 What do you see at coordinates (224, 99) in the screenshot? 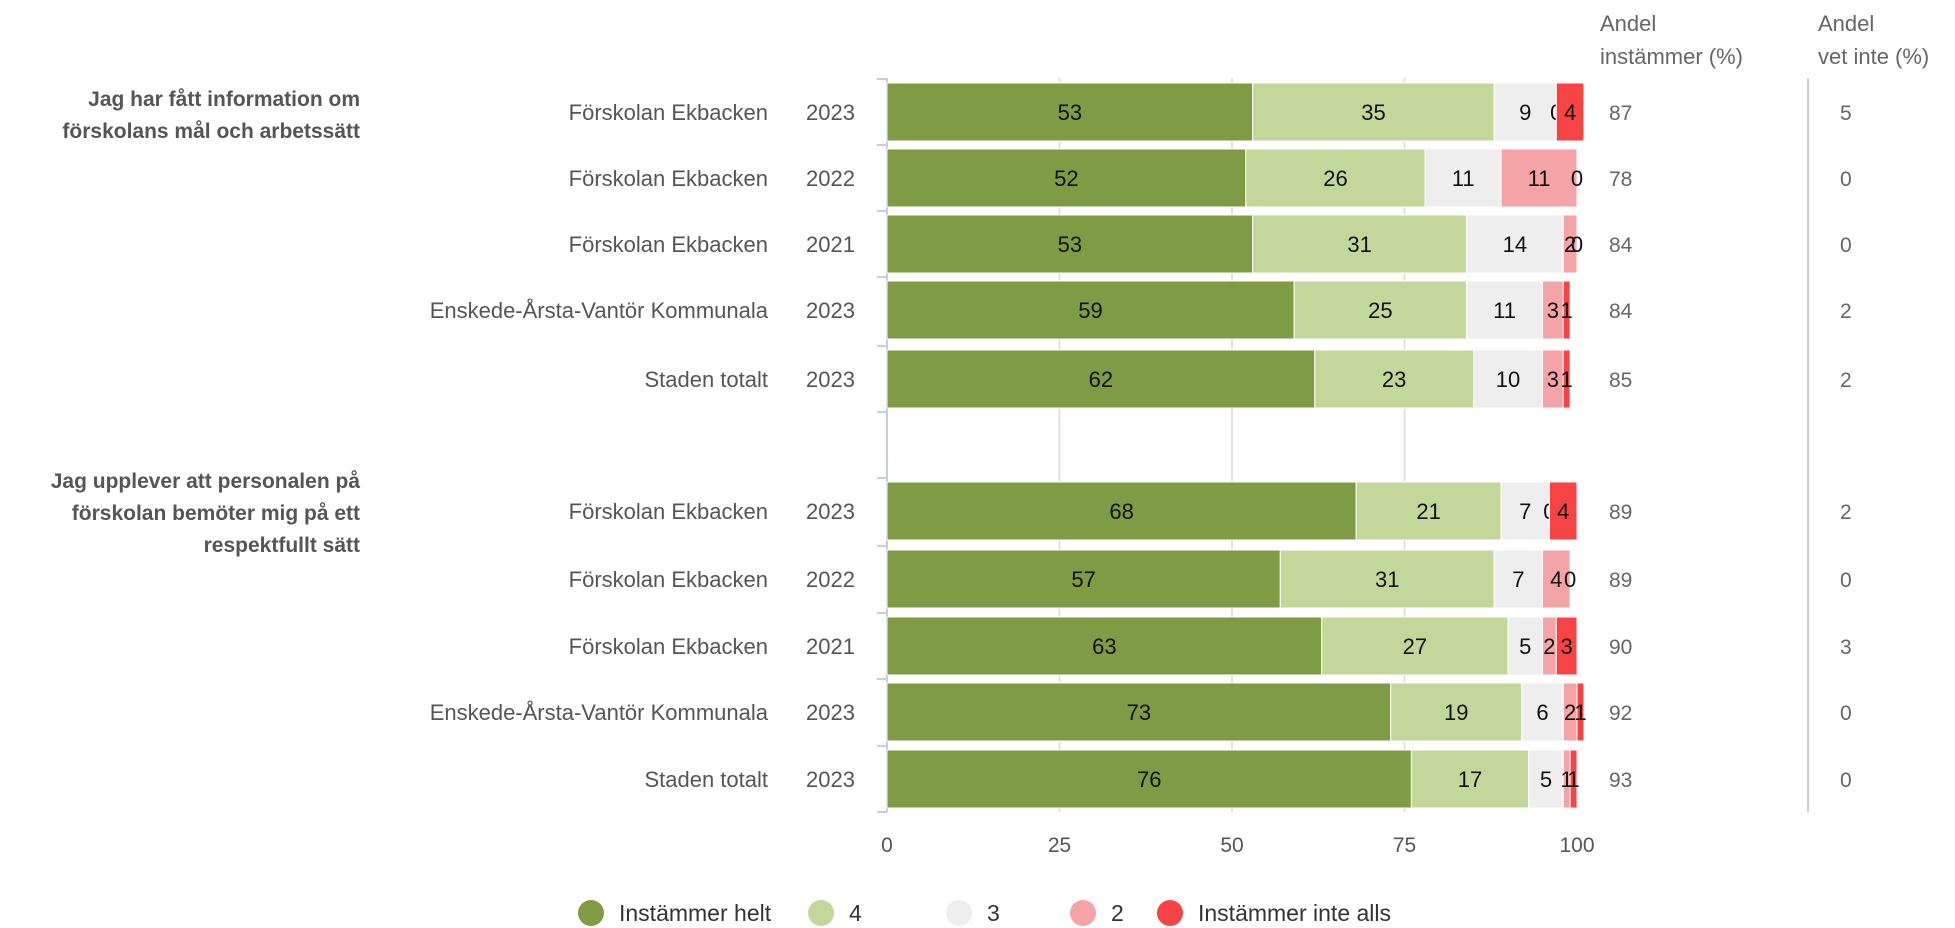
I see `question-label: Jag har fått information om` at bounding box center [224, 99].